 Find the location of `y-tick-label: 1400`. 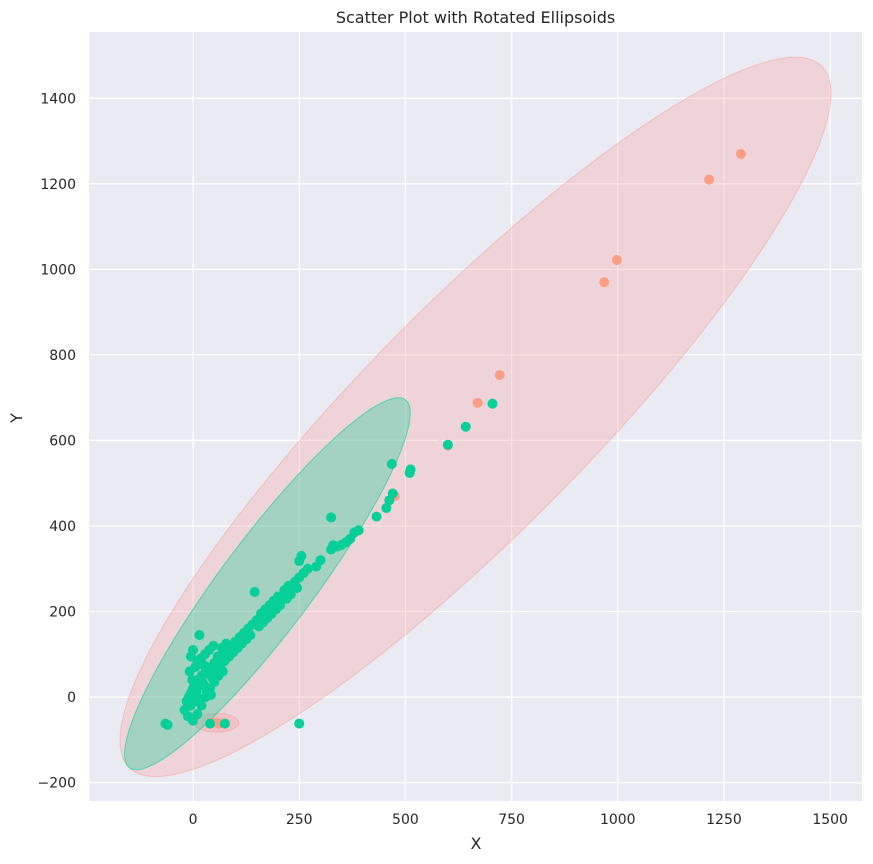

y-tick-label: 1400 is located at coordinates (58, 99).